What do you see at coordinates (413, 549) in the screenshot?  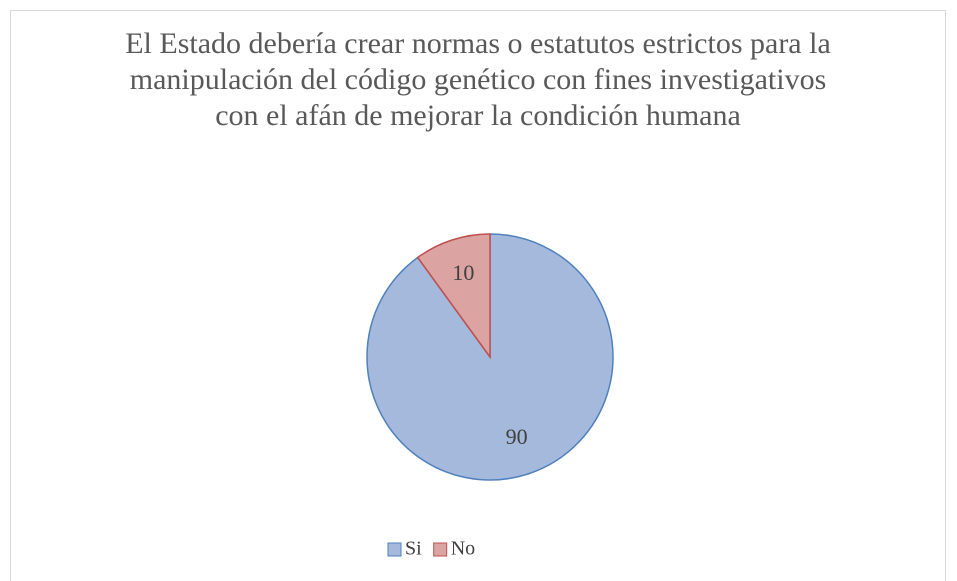 I see `legend-label: Si` at bounding box center [413, 549].